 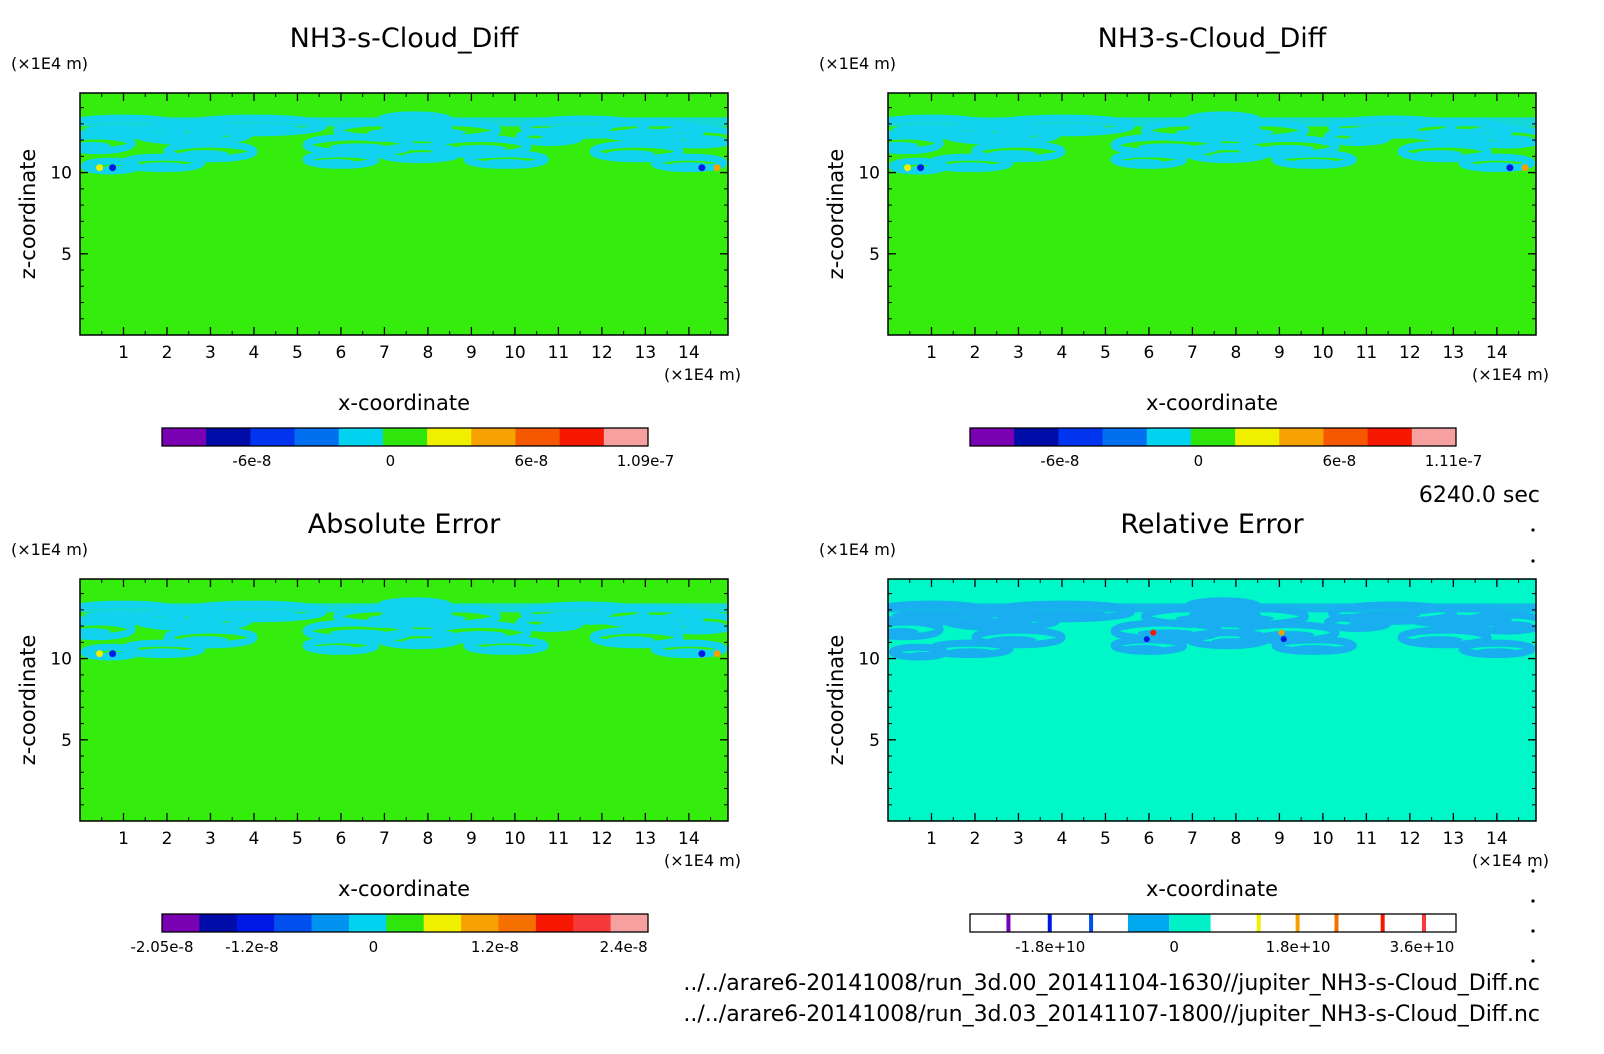 I want to click on x-tick-label: 7, so click(x=384, y=353).